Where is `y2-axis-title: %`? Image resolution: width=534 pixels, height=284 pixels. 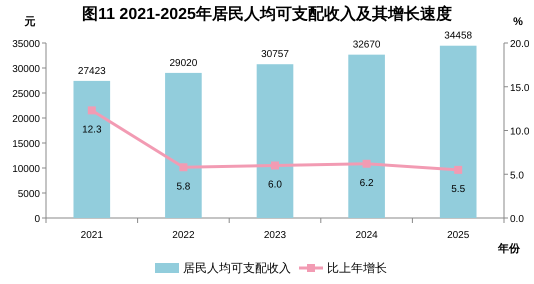
y2-axis-title: % is located at coordinates (518, 22).